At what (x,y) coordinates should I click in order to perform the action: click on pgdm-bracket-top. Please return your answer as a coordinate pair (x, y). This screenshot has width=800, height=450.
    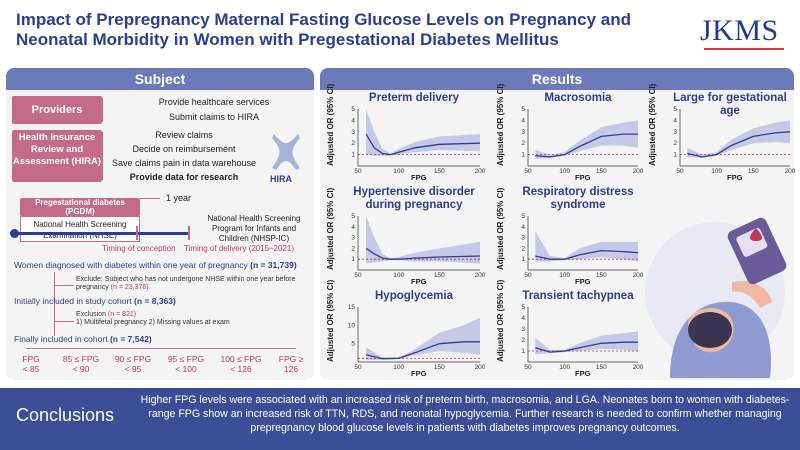
    Looking at the image, I should click on (150, 198).